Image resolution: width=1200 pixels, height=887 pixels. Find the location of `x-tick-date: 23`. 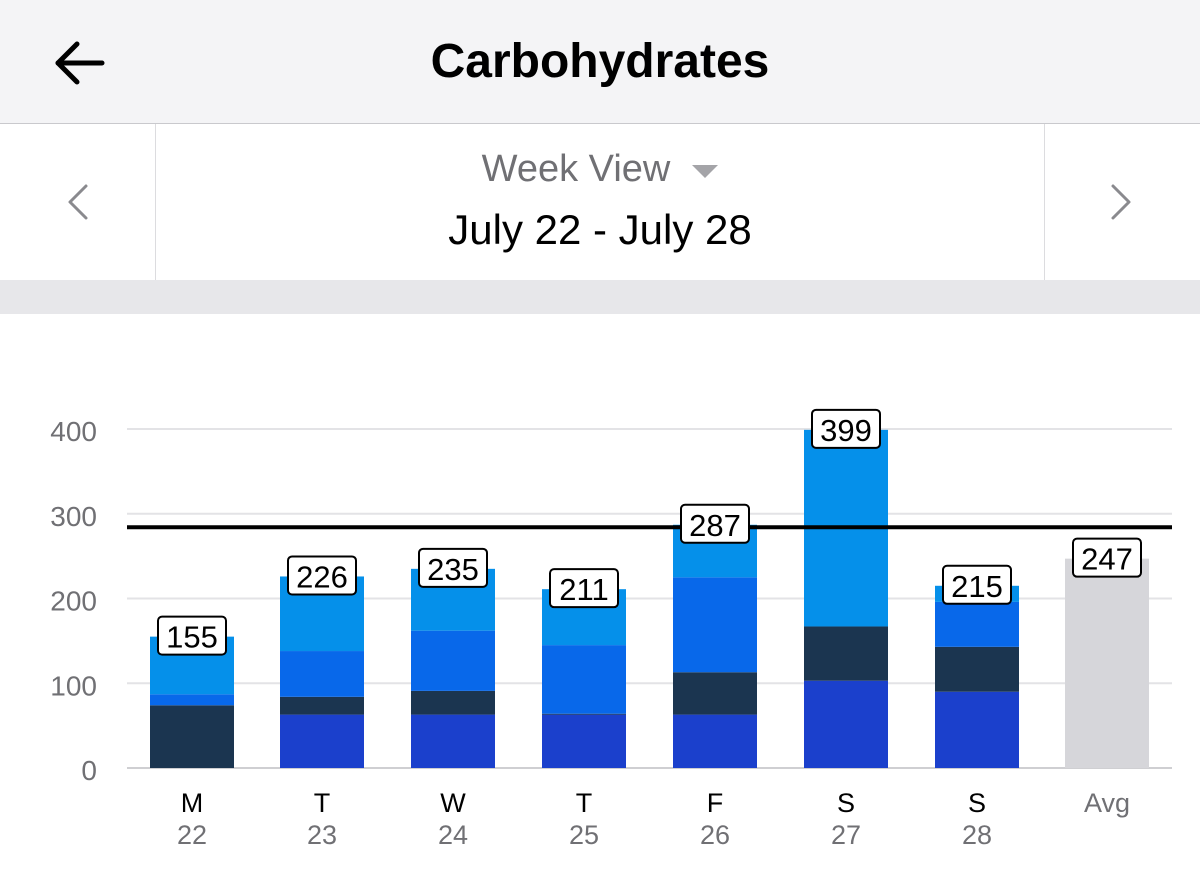

x-tick-date: 23 is located at coordinates (322, 835).